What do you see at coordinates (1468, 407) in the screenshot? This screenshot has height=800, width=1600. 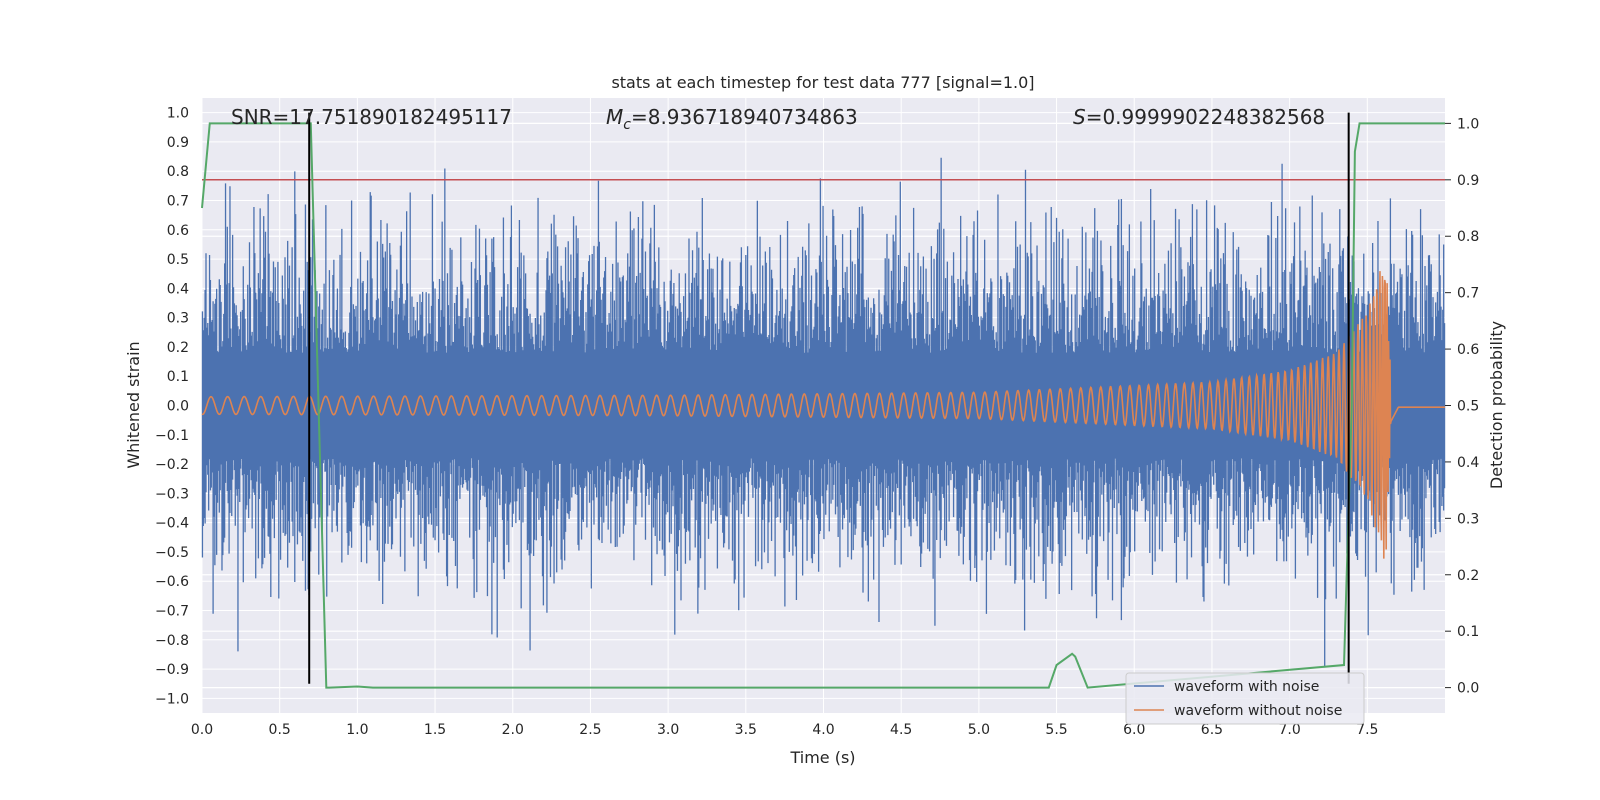 I see `y2-tick-label: 0.5` at bounding box center [1468, 407].